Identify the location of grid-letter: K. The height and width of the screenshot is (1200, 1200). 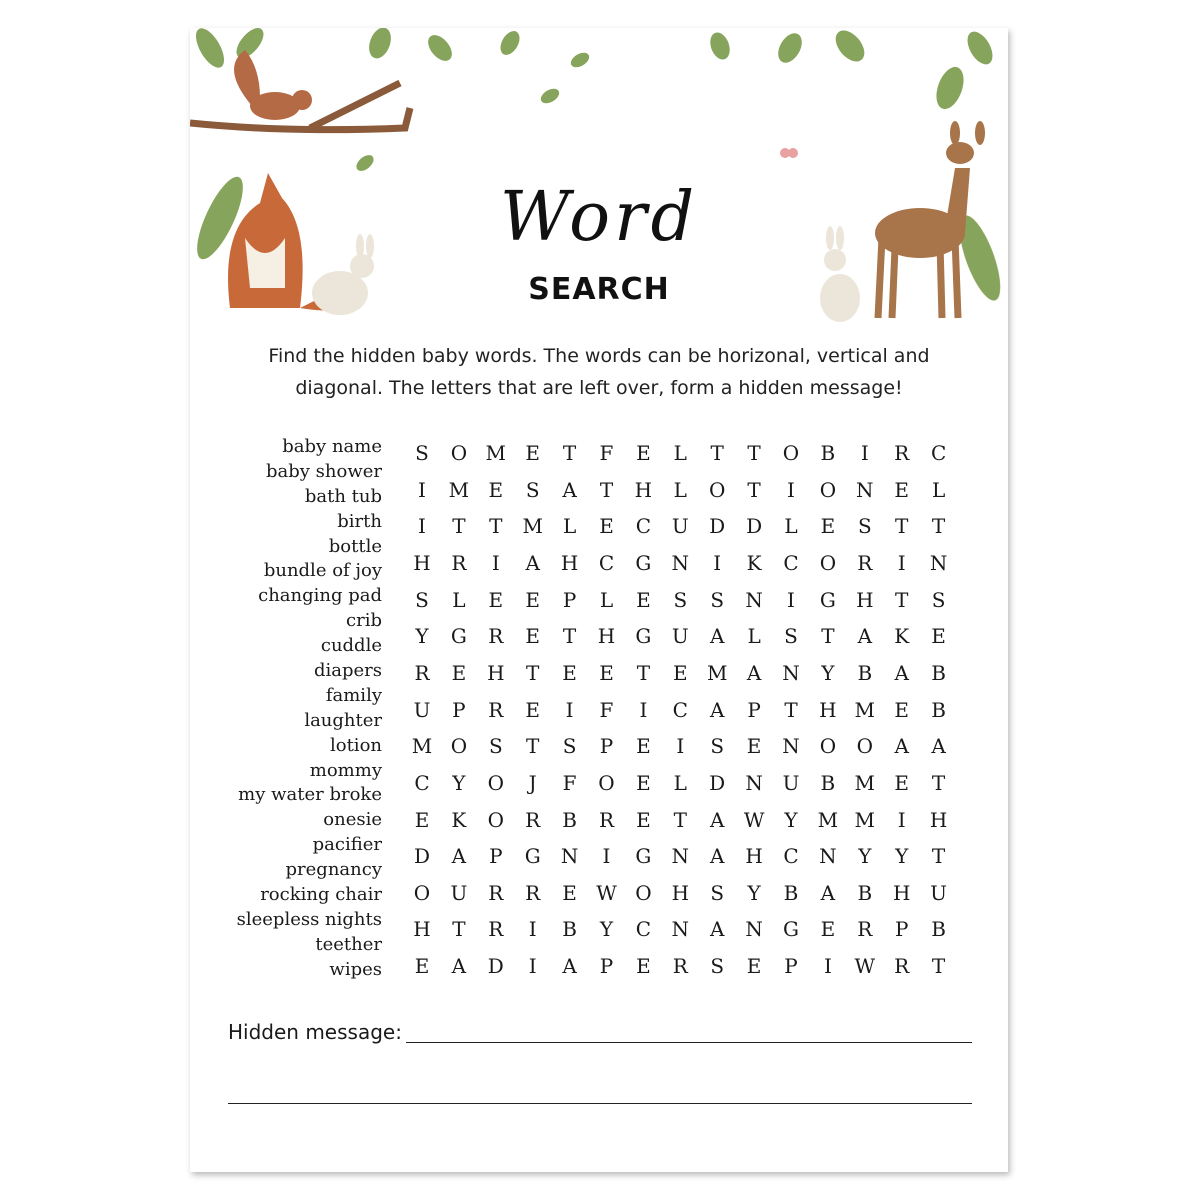
(754, 562).